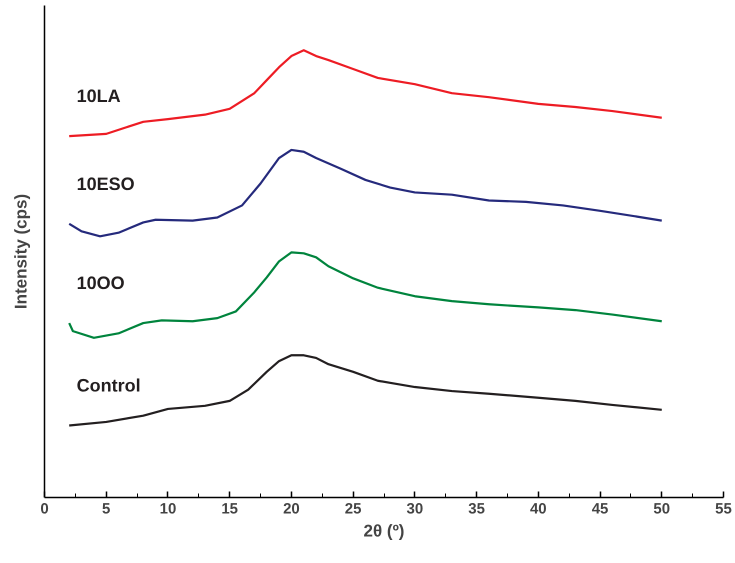  I want to click on x-tick-label: 40, so click(538, 509).